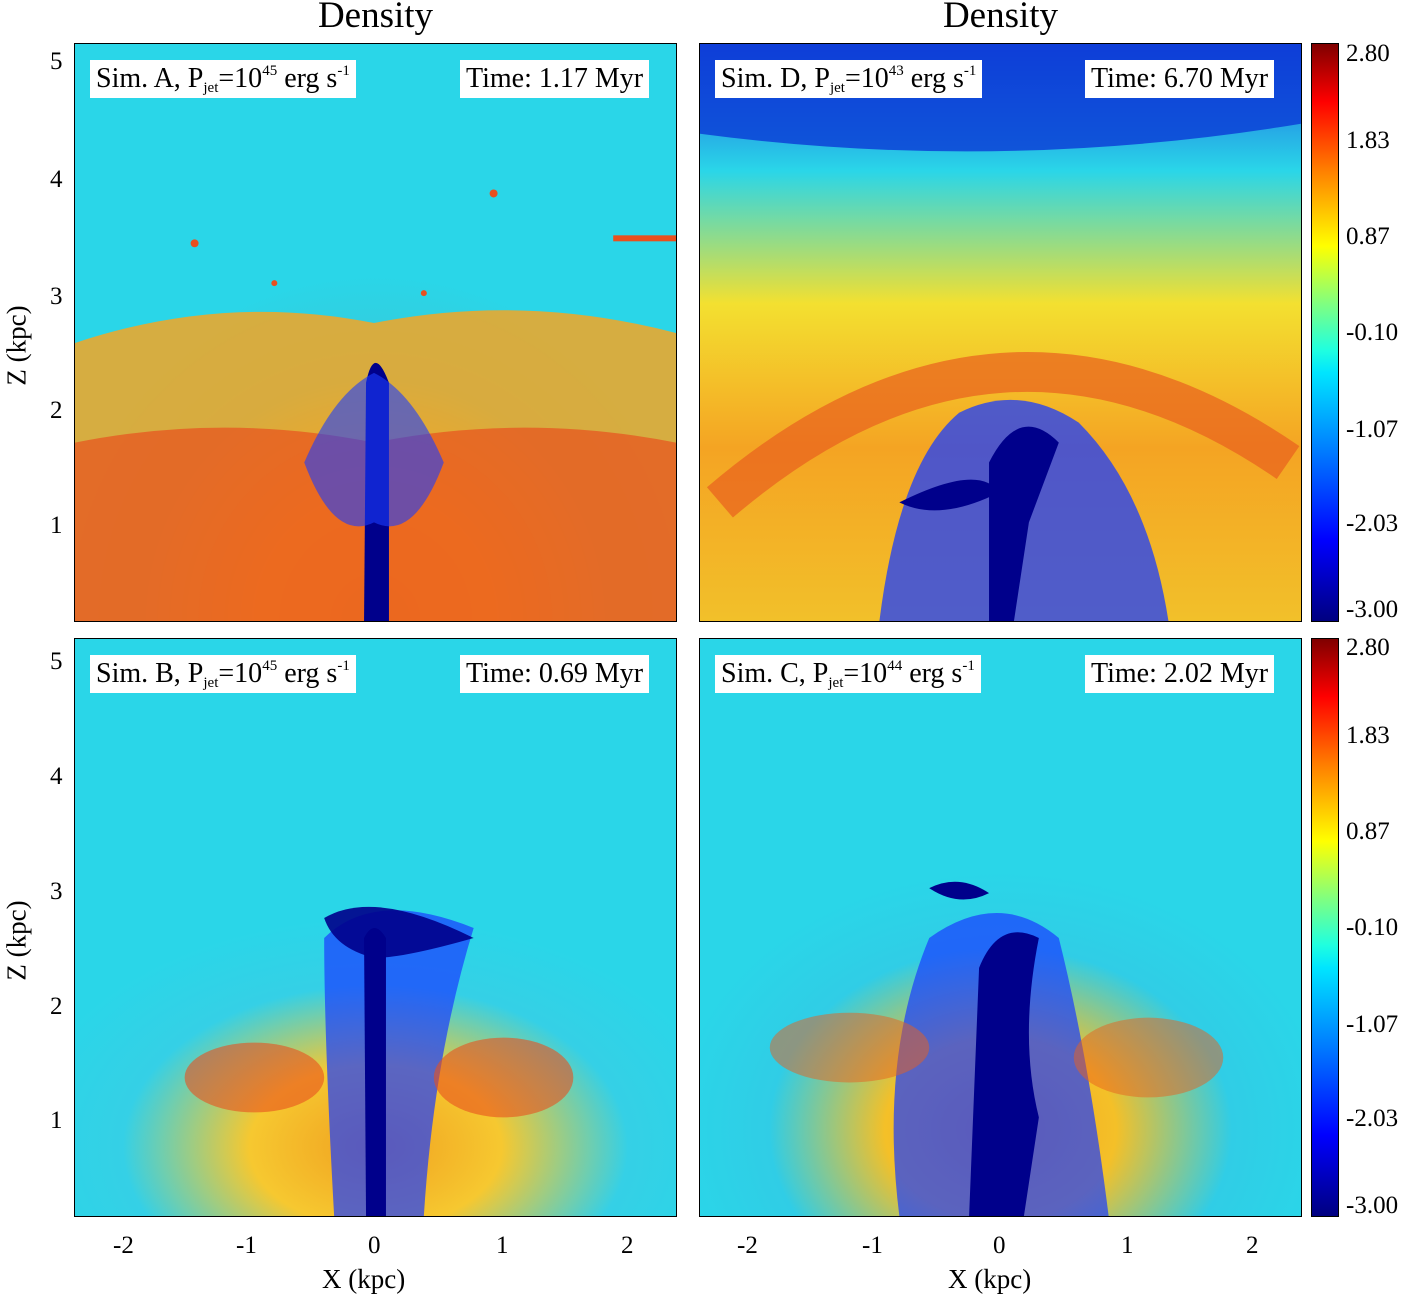  What do you see at coordinates (1000, 18) in the screenshot?
I see `column-title-right: Density` at bounding box center [1000, 18].